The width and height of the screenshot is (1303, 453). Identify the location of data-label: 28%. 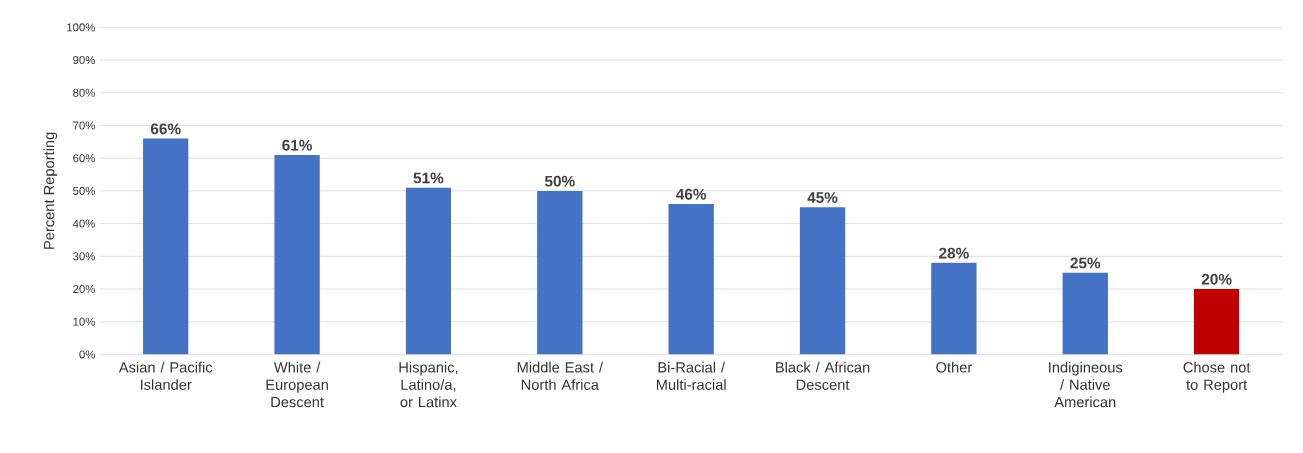
(954, 253).